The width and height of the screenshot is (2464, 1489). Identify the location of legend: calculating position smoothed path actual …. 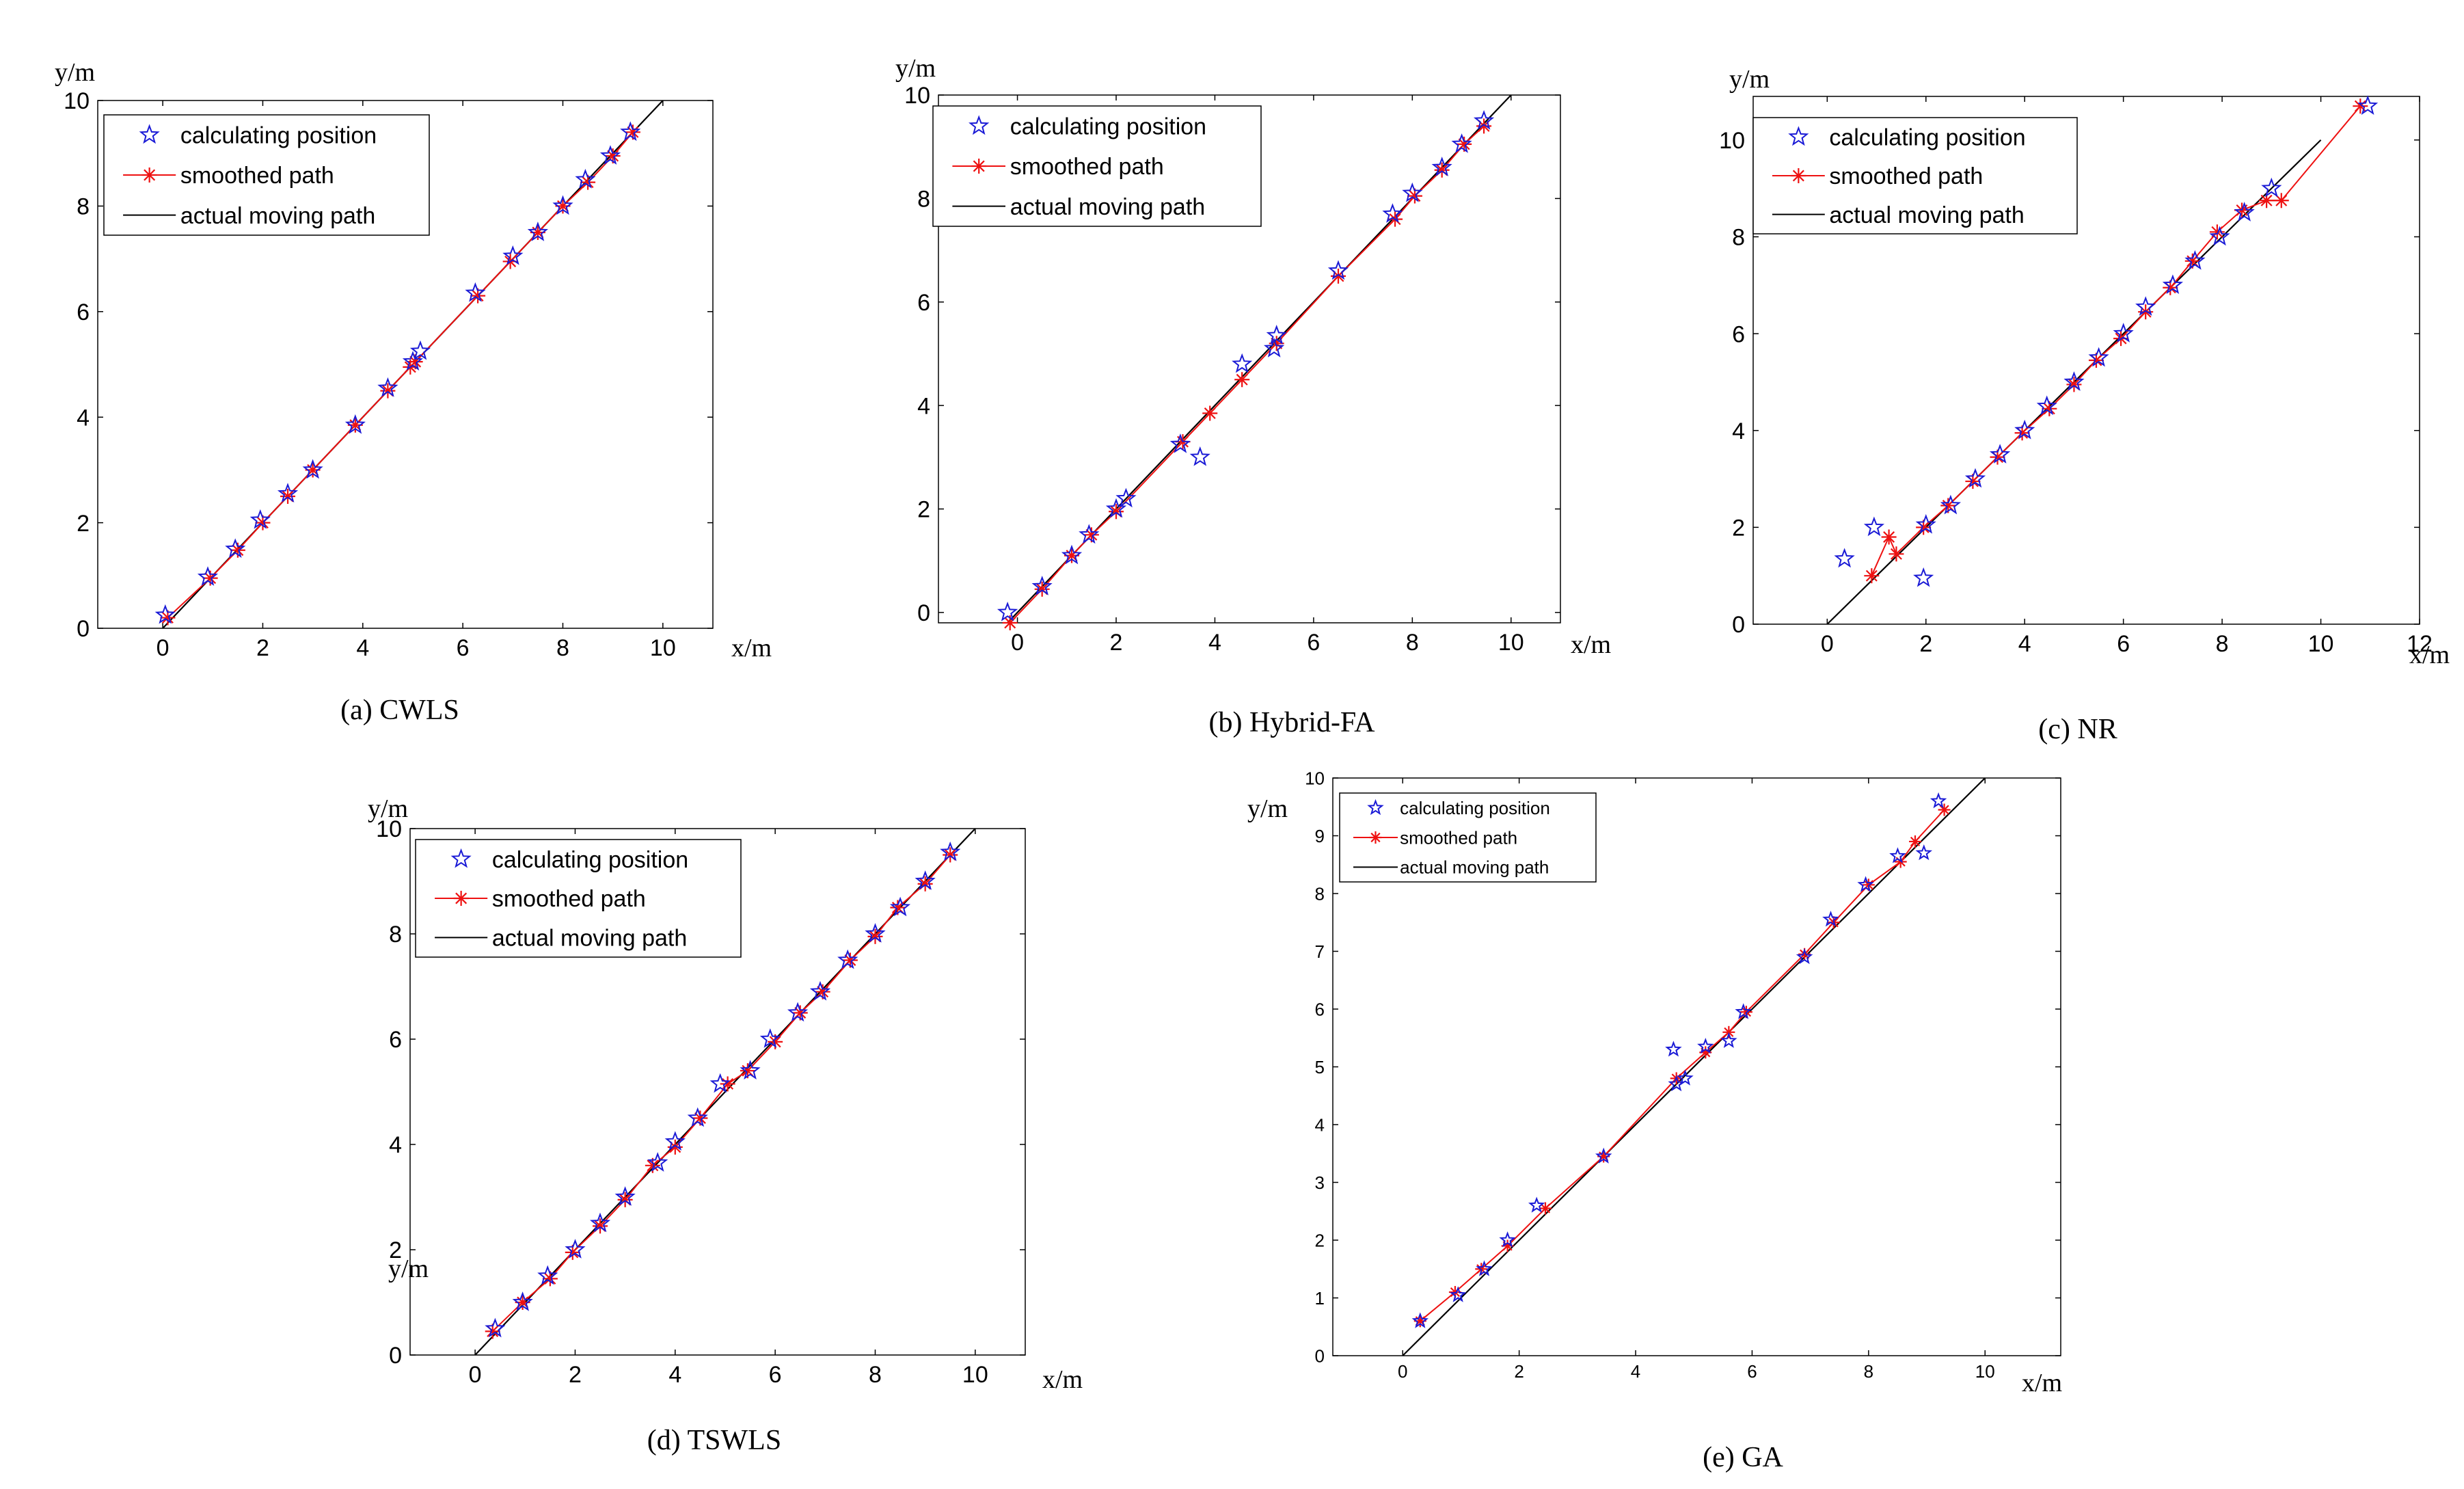
(1097, 166).